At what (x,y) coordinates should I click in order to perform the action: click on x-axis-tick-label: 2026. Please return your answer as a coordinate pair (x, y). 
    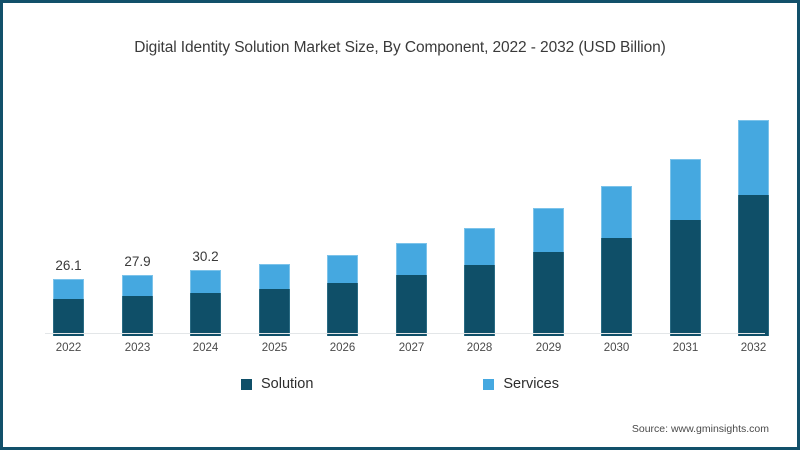
    Looking at the image, I should click on (342, 348).